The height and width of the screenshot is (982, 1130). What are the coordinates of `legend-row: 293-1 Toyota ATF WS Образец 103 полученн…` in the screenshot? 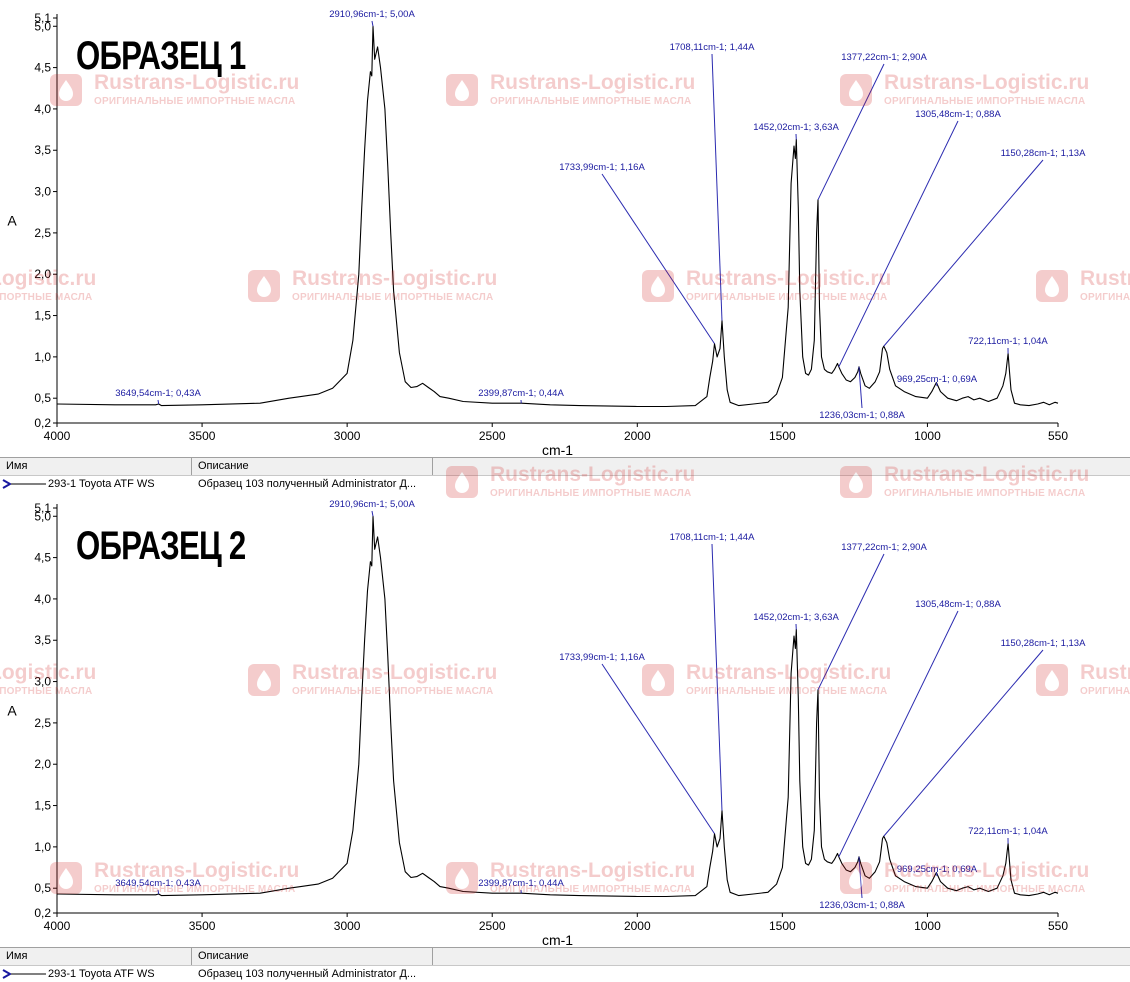 It's located at (565, 974).